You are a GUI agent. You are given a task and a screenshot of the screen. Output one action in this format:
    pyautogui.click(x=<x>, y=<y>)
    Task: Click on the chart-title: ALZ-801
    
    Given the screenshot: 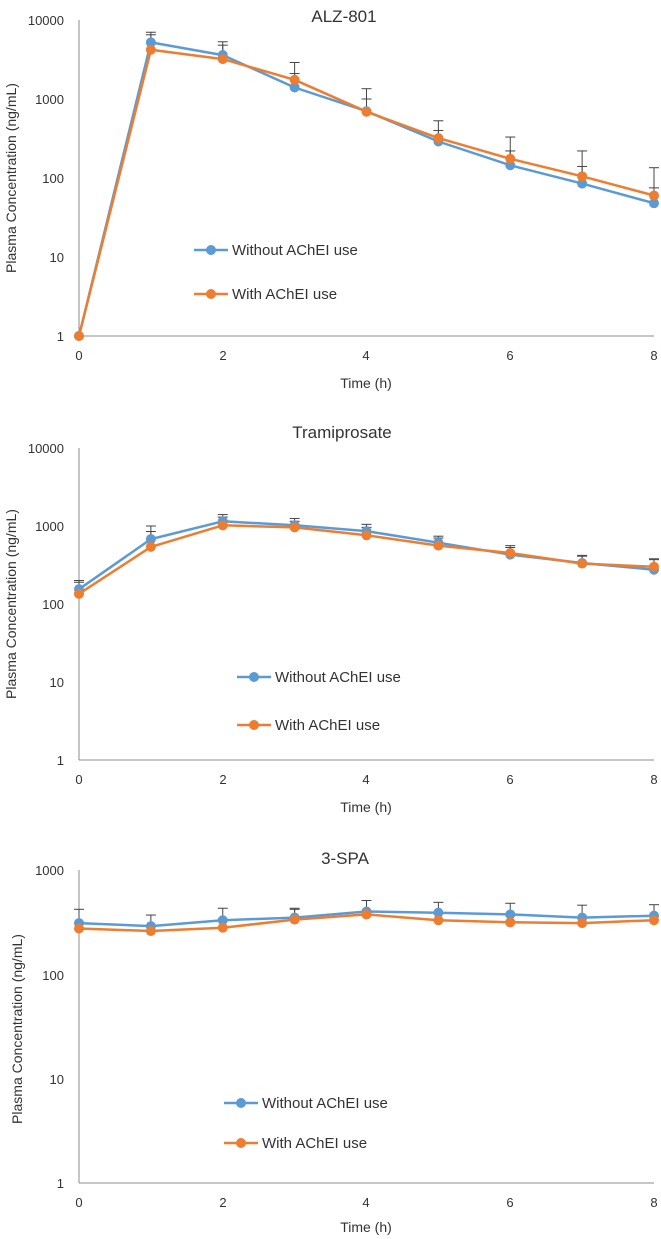 What is the action you would take?
    pyautogui.click(x=343, y=16)
    